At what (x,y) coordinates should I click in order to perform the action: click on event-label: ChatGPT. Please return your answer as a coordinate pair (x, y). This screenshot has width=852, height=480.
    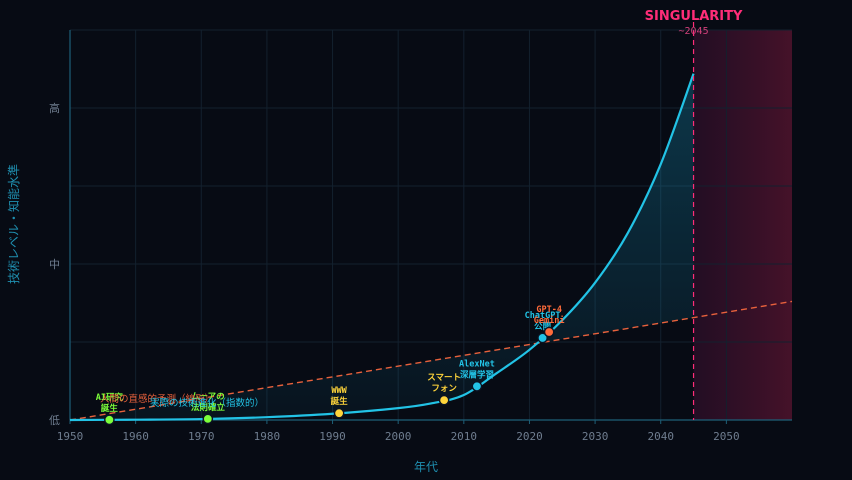
    Looking at the image, I should click on (543, 316).